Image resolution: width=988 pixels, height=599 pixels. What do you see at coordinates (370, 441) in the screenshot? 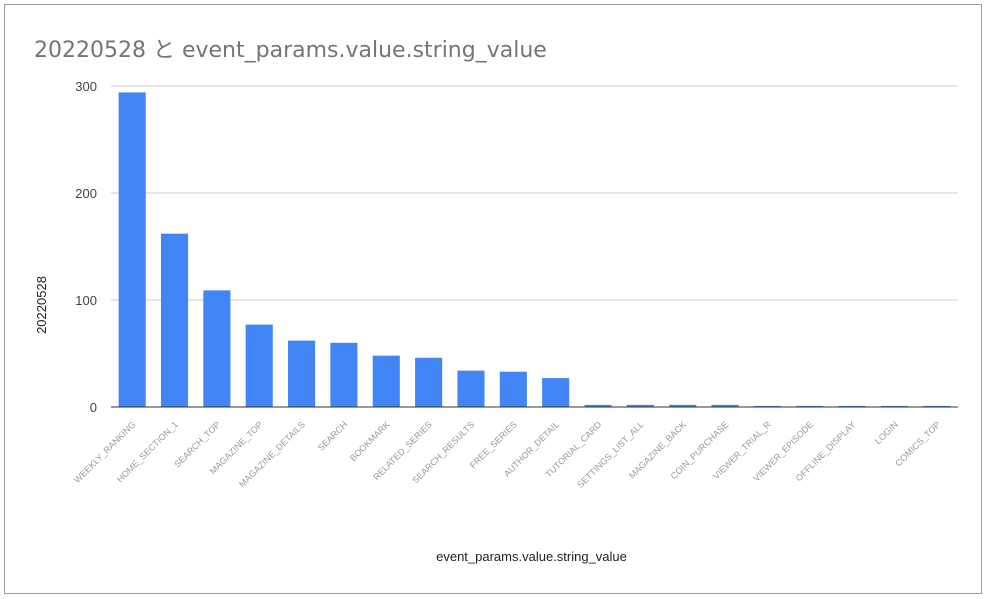
I see `x-tick-label: BOOKMARK` at bounding box center [370, 441].